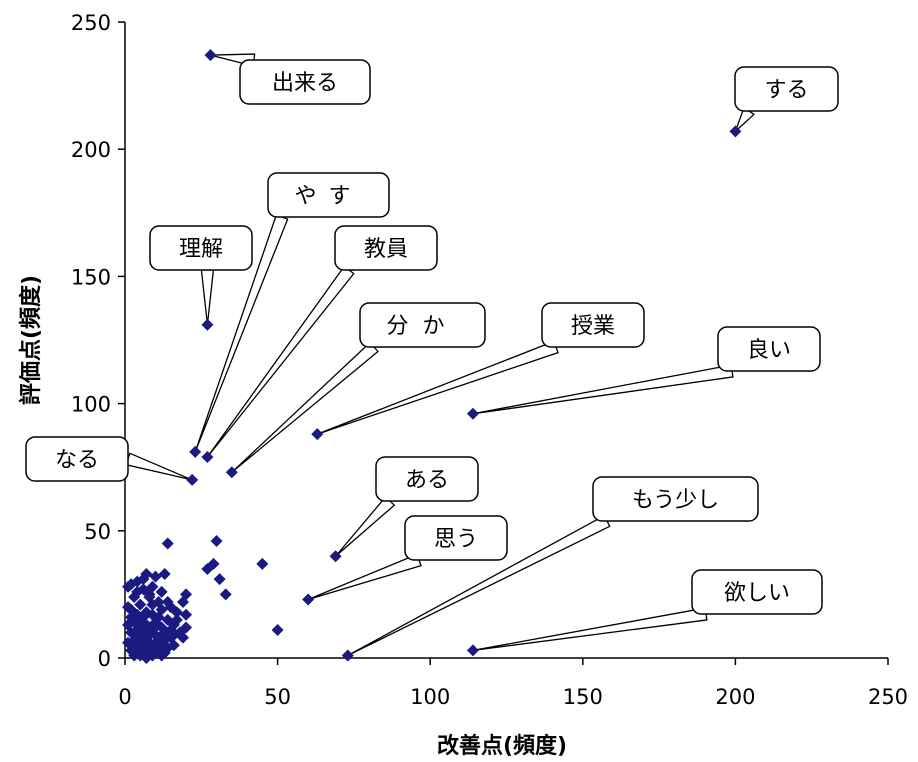  Describe the element at coordinates (735, 697) in the screenshot. I see `x-tick-label: 200` at that location.